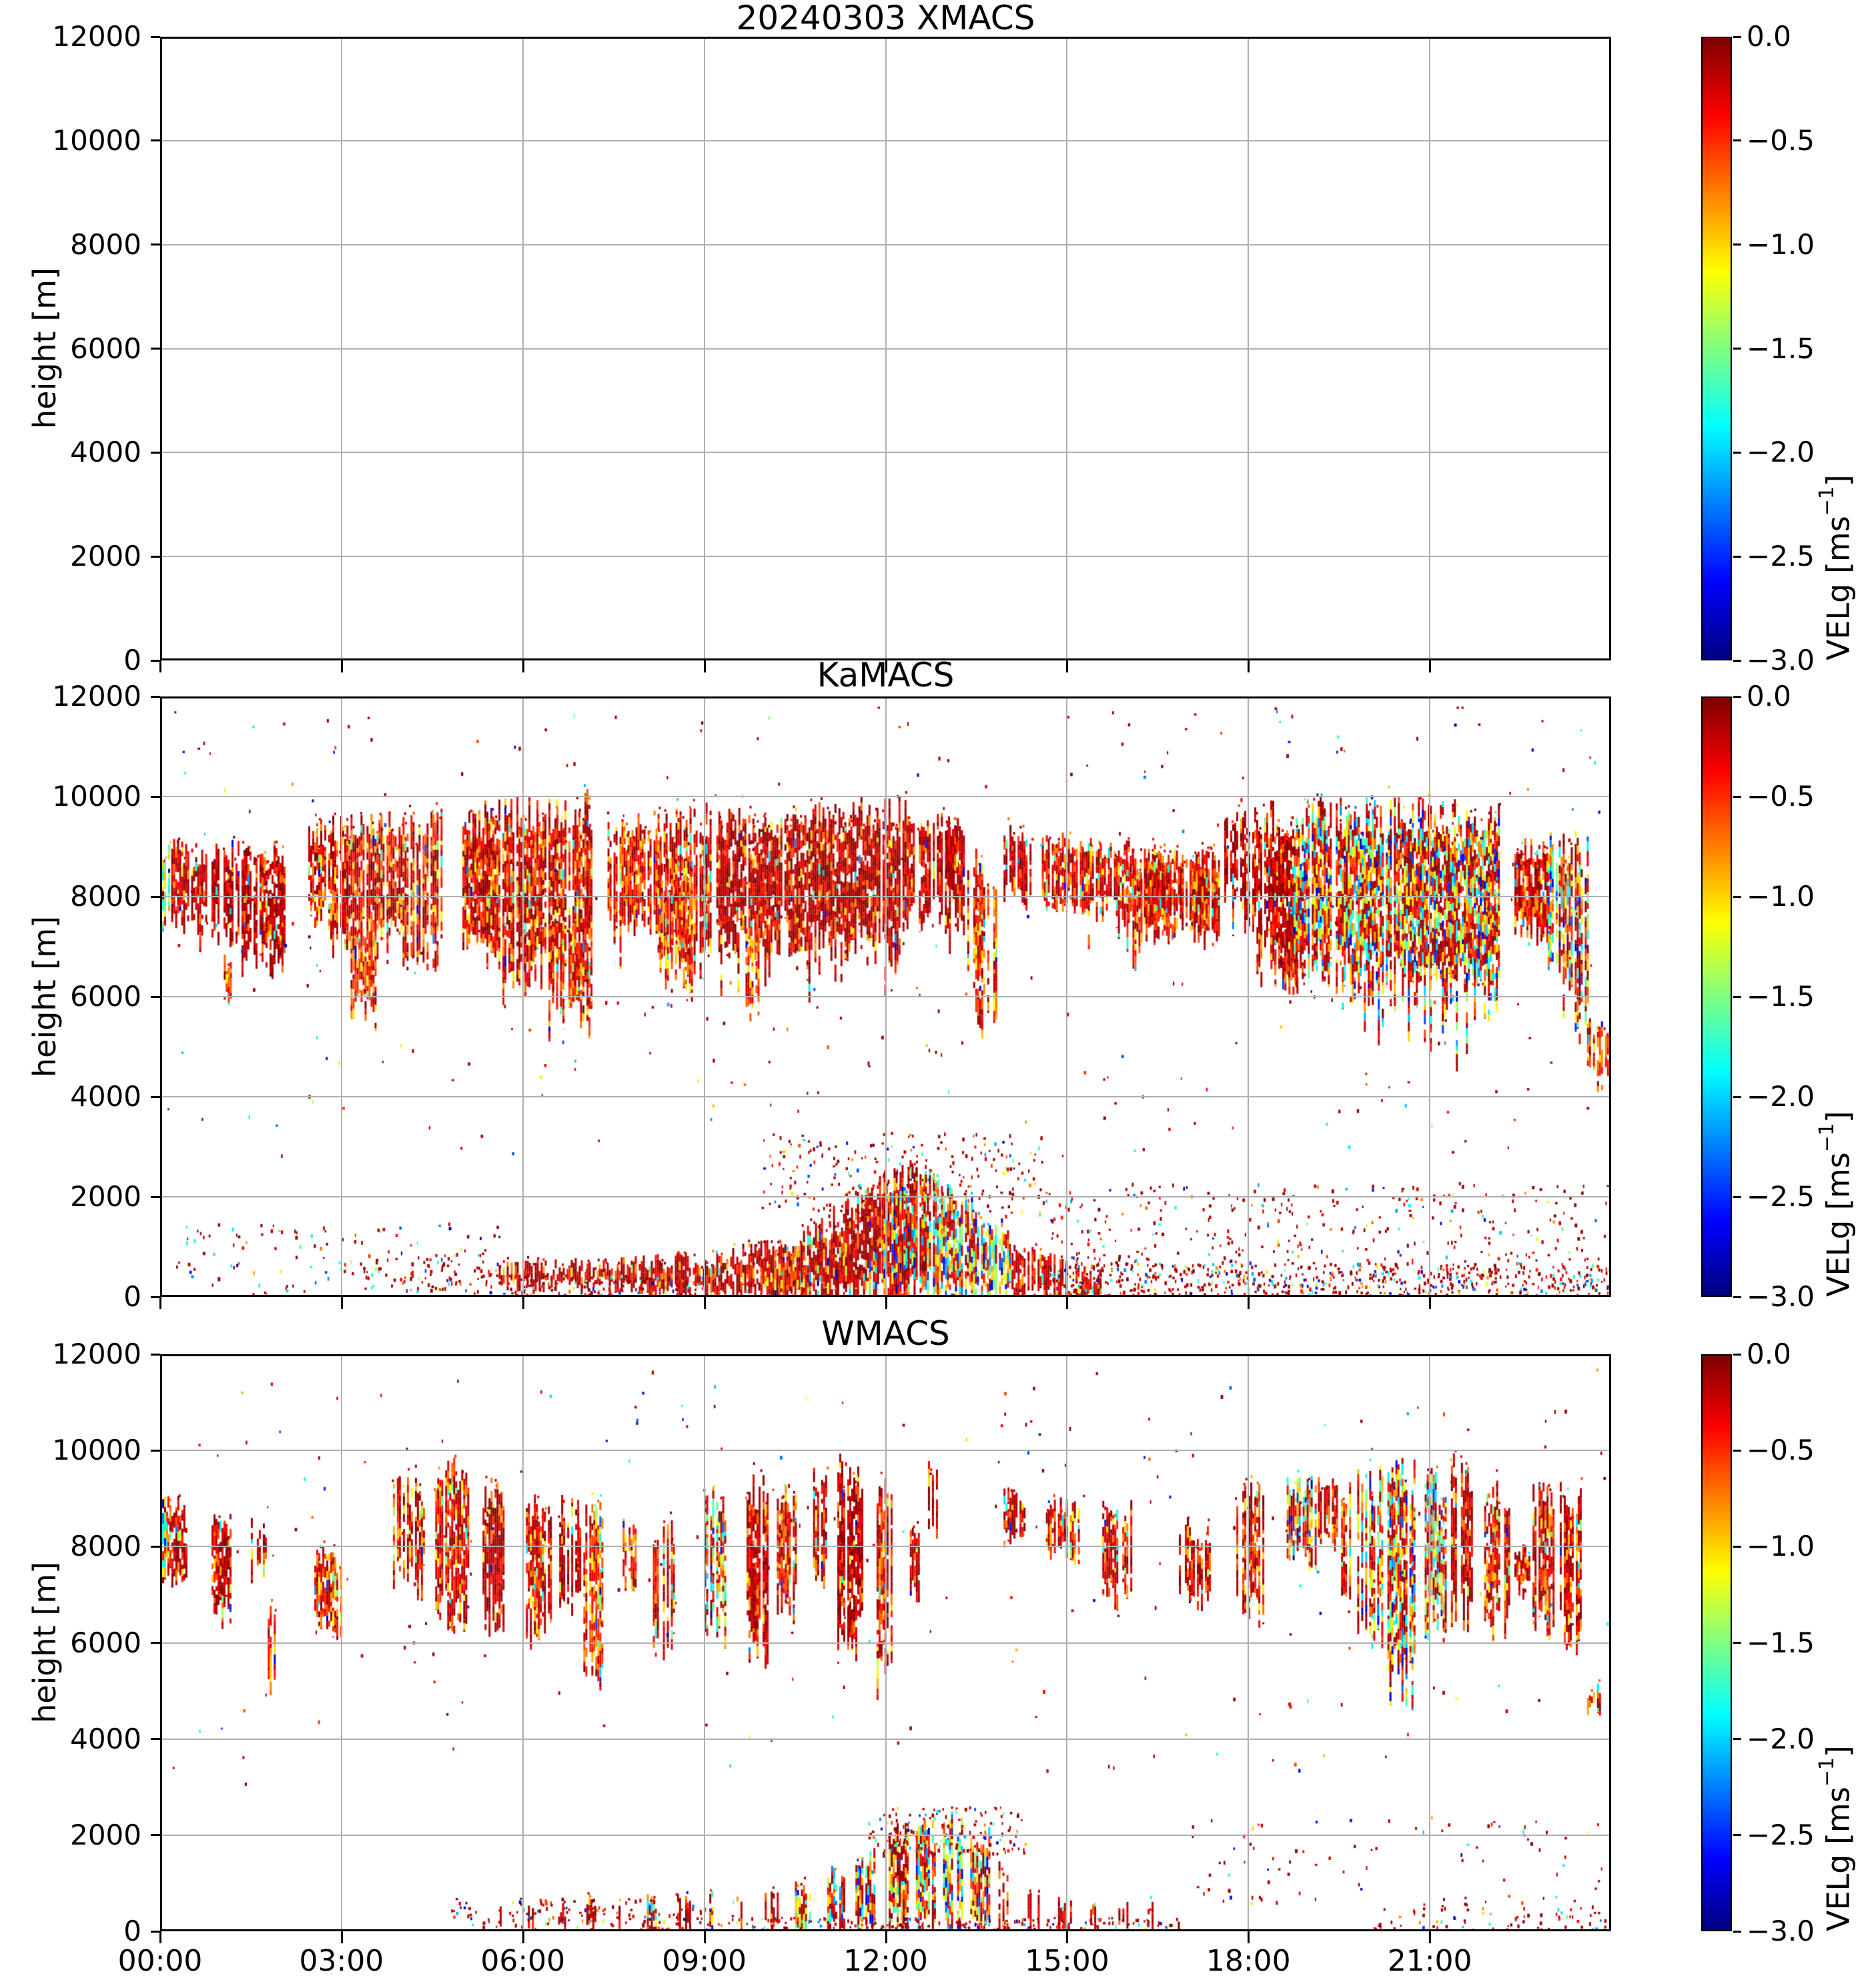 This screenshot has height=1988, width=1876. Describe the element at coordinates (1716, 996) in the screenshot. I see `colorbar-kamacs` at that location.